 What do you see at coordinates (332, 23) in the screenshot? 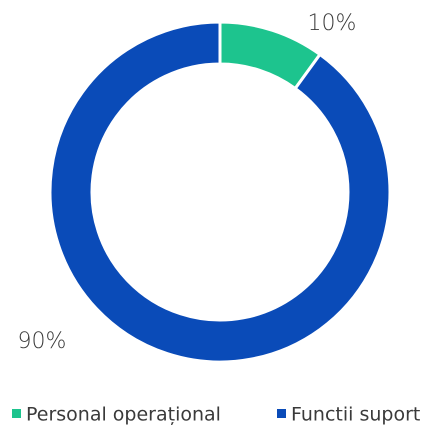
I see `value-label: 10%` at bounding box center [332, 23].